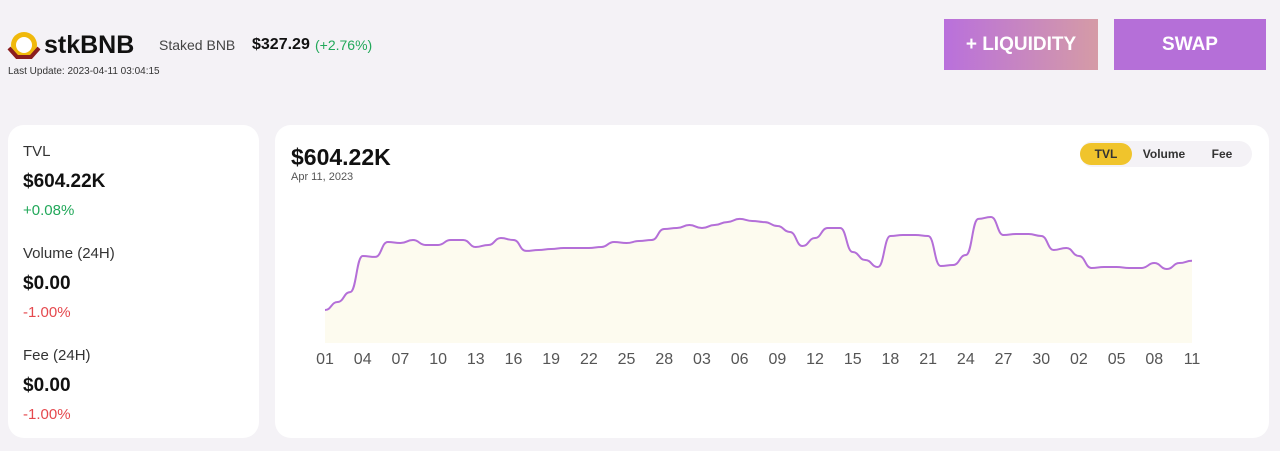 The width and height of the screenshot is (1280, 451). Describe the element at coordinates (322, 177) in the screenshot. I see `chart-date: Apr 11, 2023` at that location.